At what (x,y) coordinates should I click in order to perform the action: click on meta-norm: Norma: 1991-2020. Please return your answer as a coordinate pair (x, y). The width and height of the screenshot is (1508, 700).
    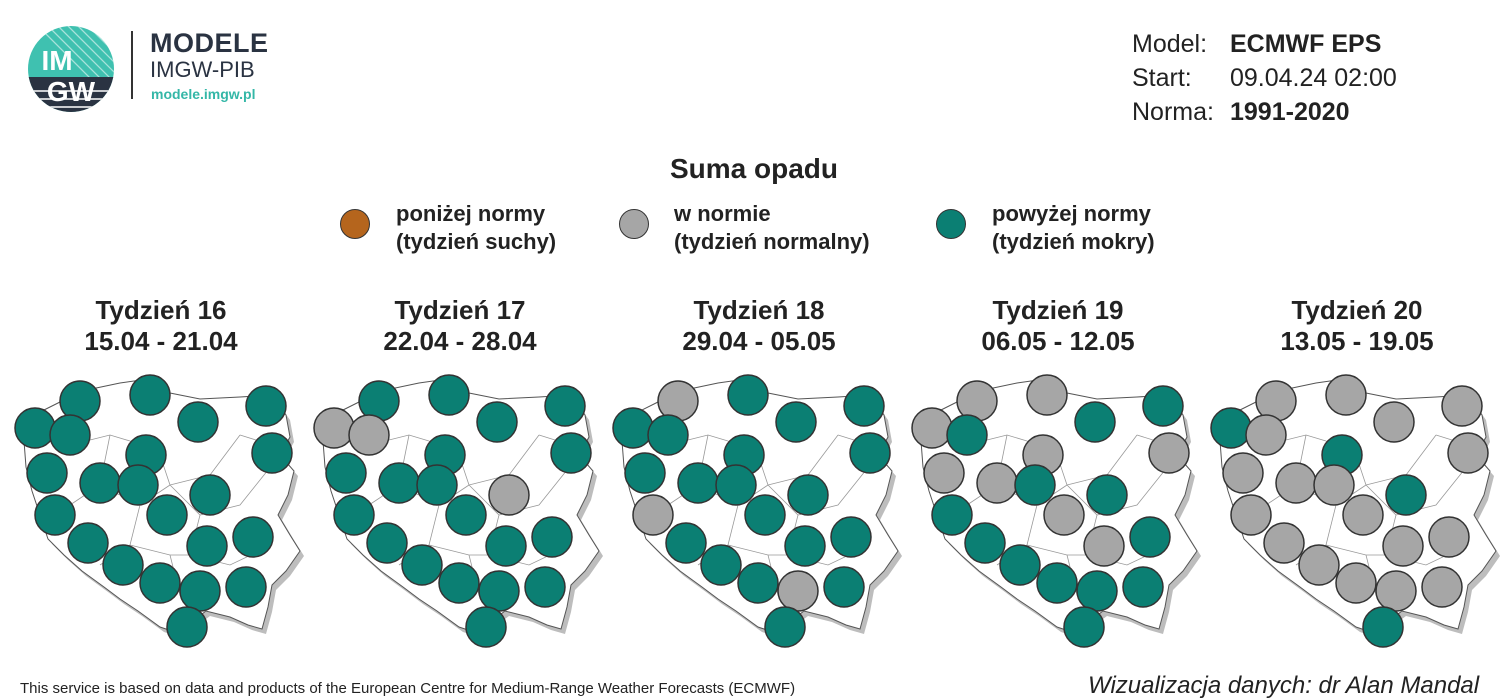
    Looking at the image, I should click on (1241, 112).